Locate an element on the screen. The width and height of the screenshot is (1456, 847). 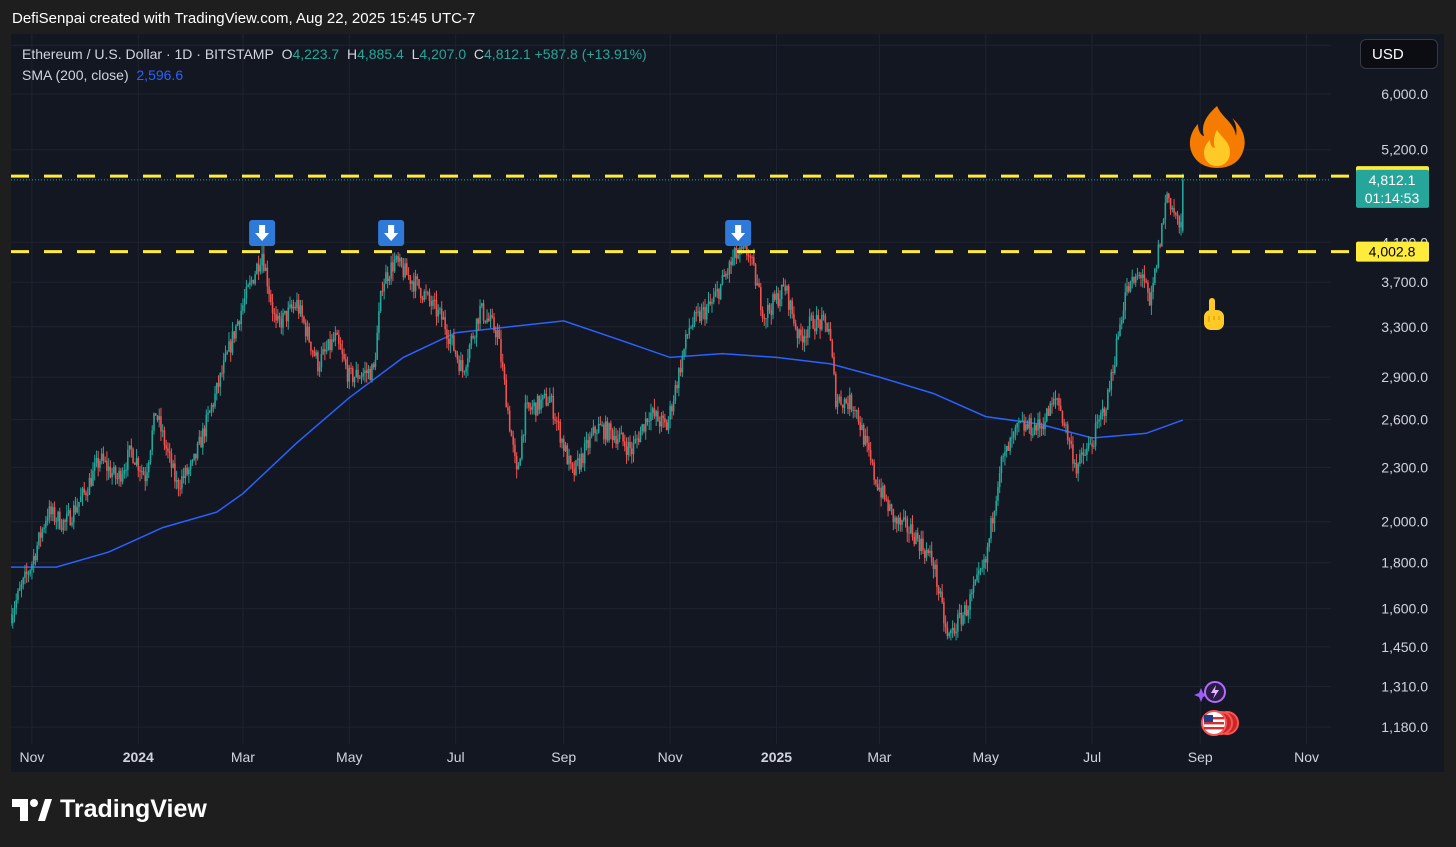
symbol-title: Ethereum / U.S. Dollar · 1D · BITSTAMP is located at coordinates (148, 54).